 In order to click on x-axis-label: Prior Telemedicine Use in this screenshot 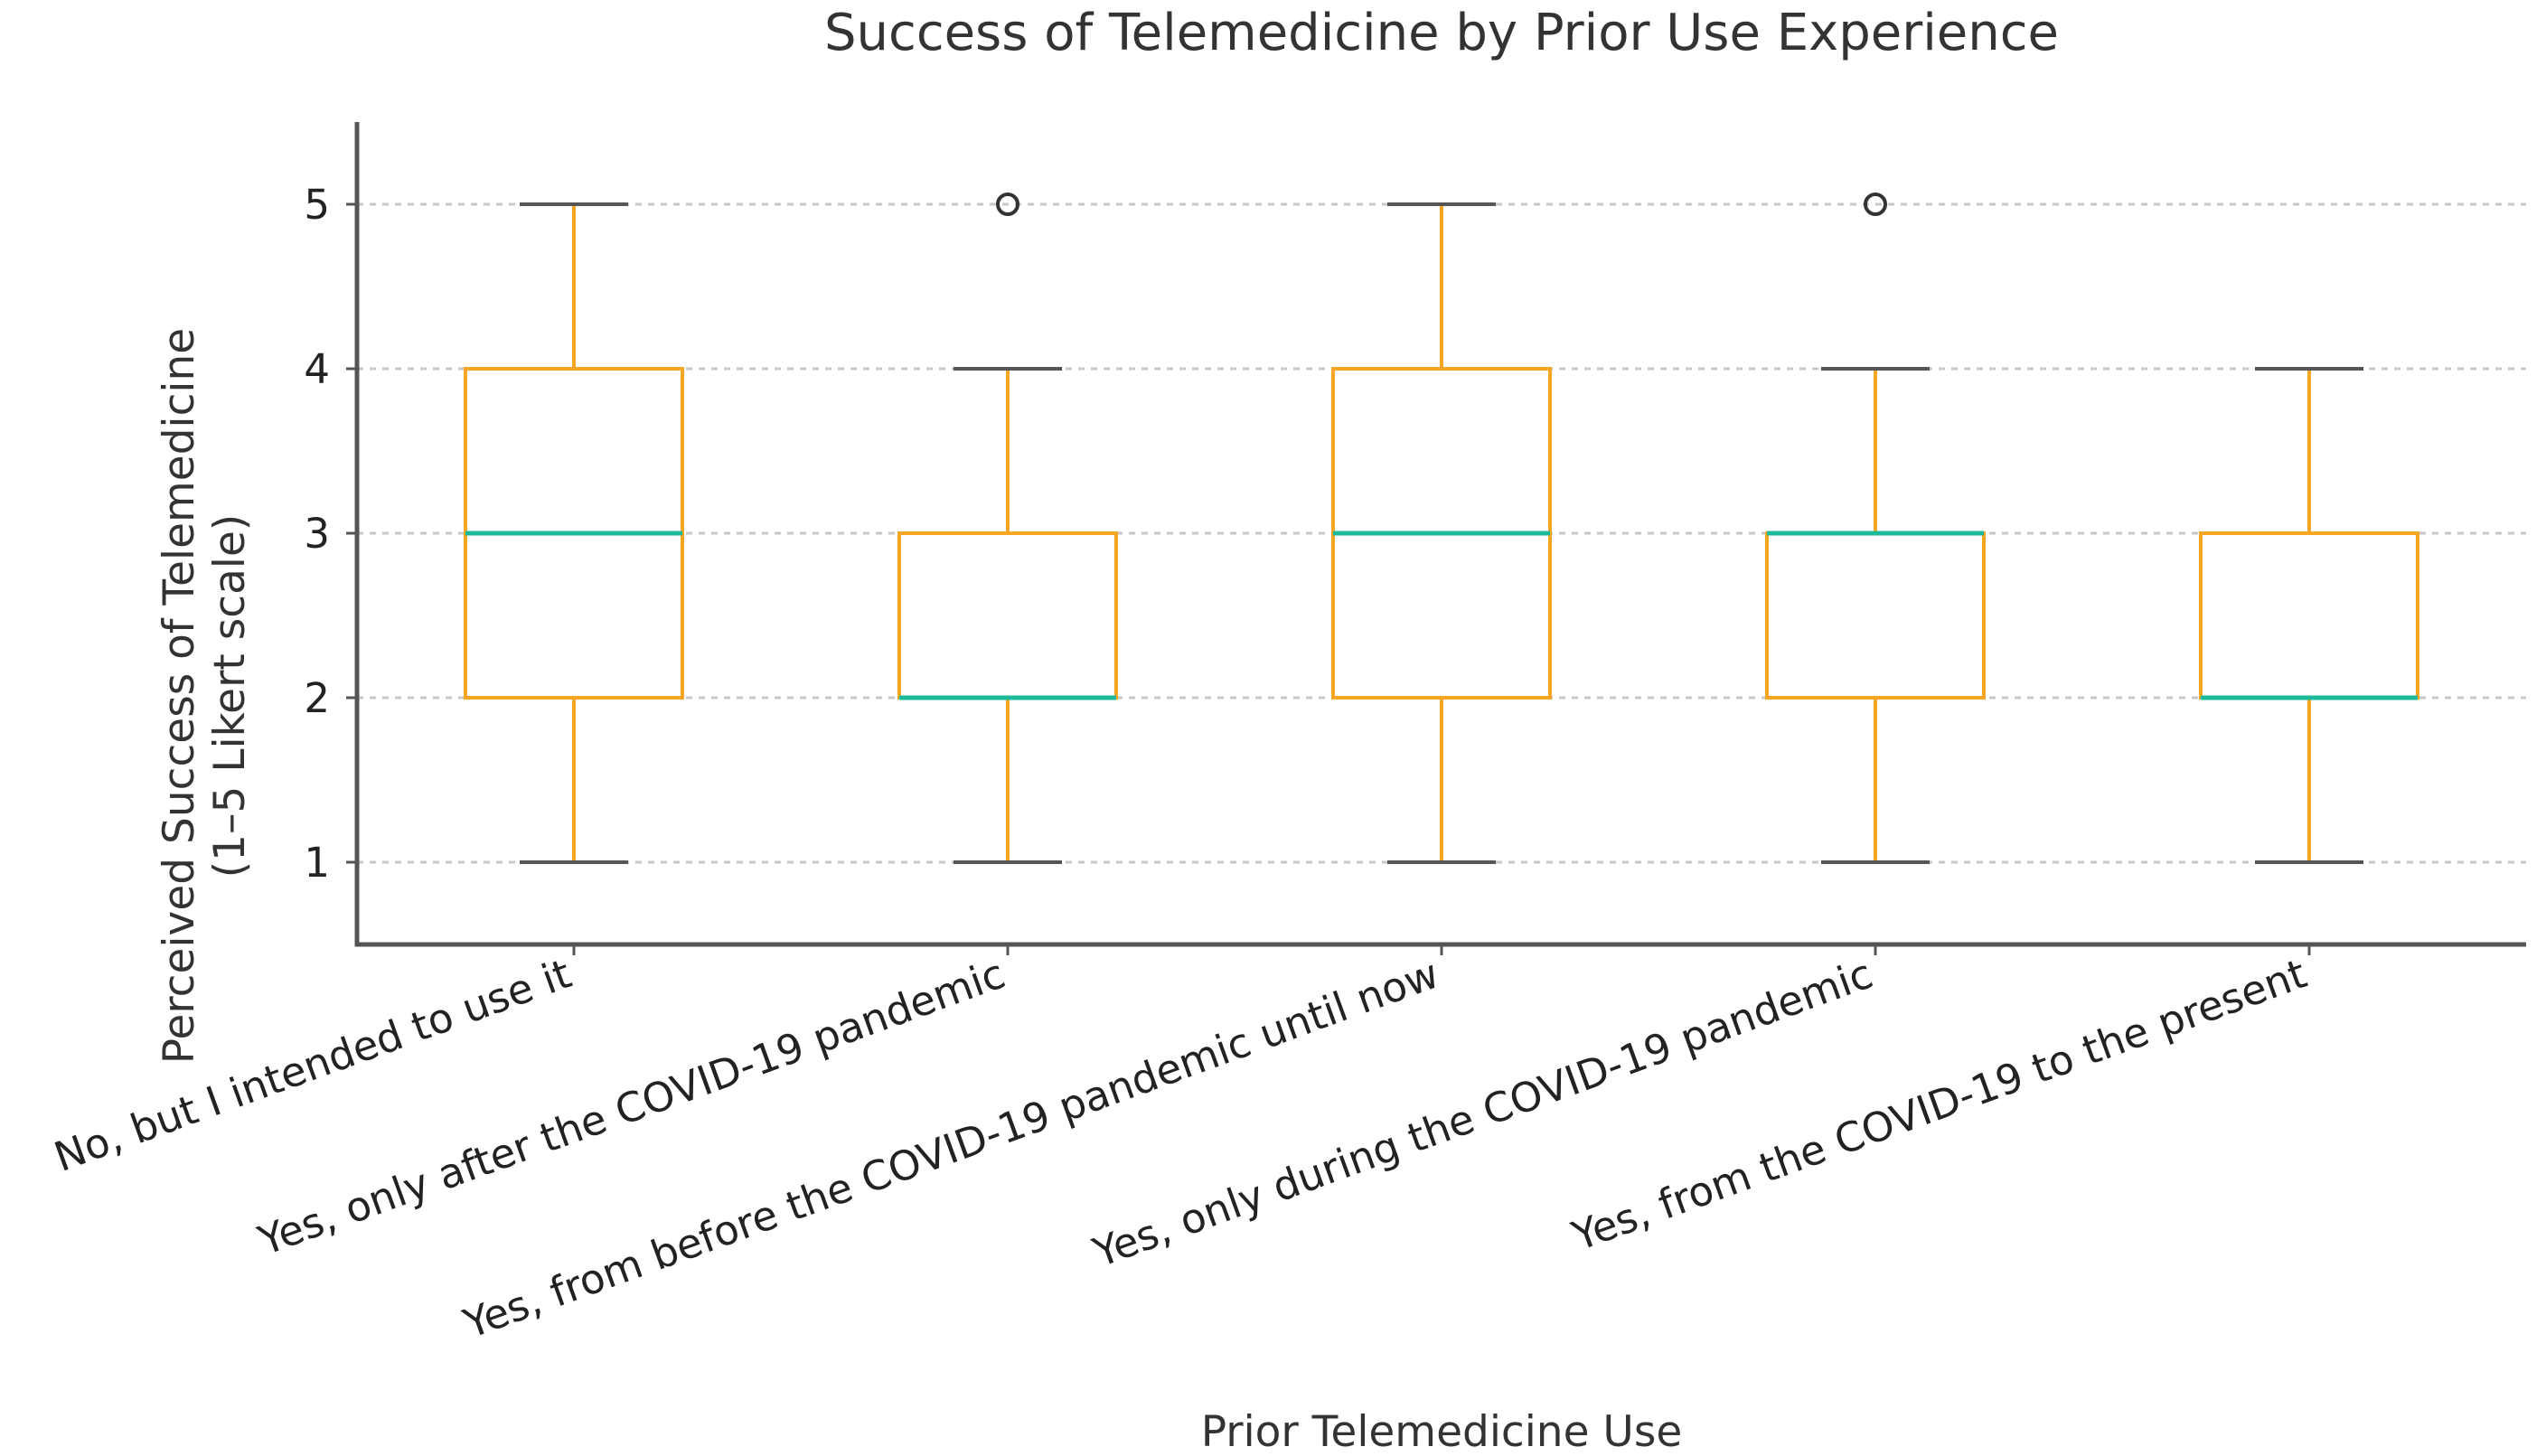, I will do `click(1441, 1431)`.